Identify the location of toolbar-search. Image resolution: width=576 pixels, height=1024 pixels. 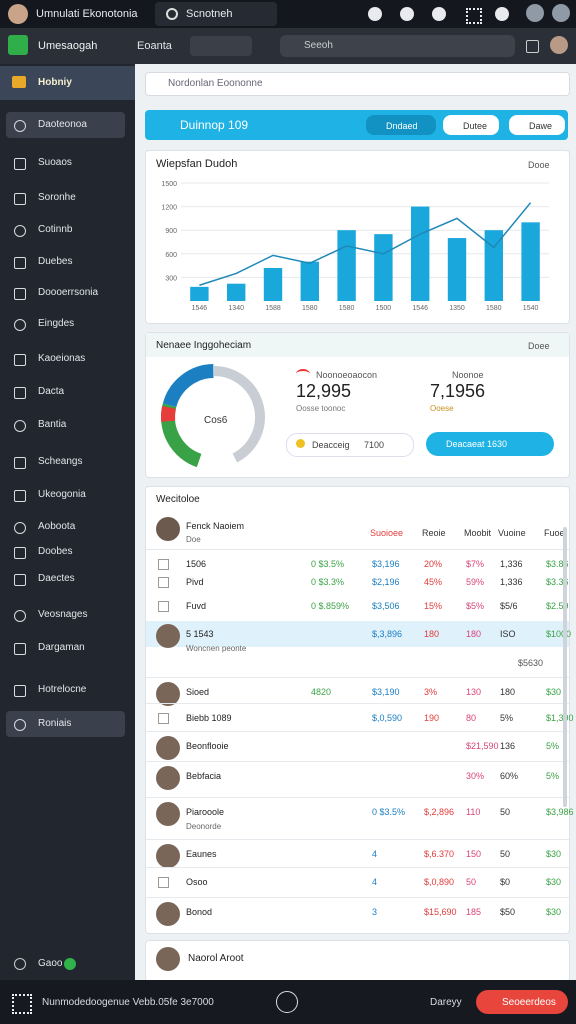
(397, 46).